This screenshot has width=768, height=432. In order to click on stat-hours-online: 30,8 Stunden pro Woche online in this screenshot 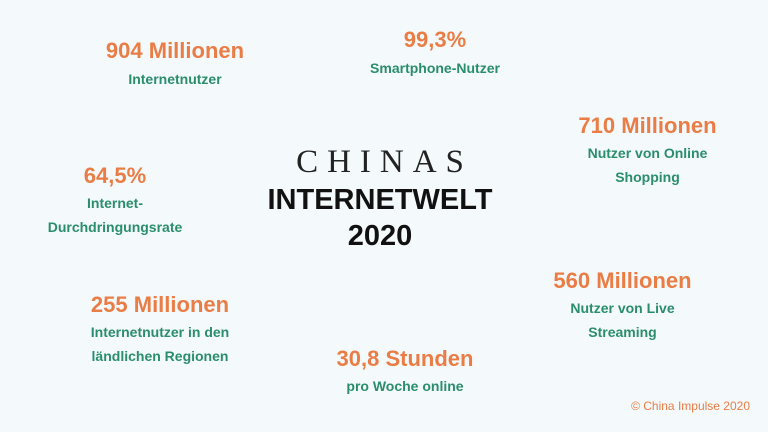, I will do `click(405, 372)`.